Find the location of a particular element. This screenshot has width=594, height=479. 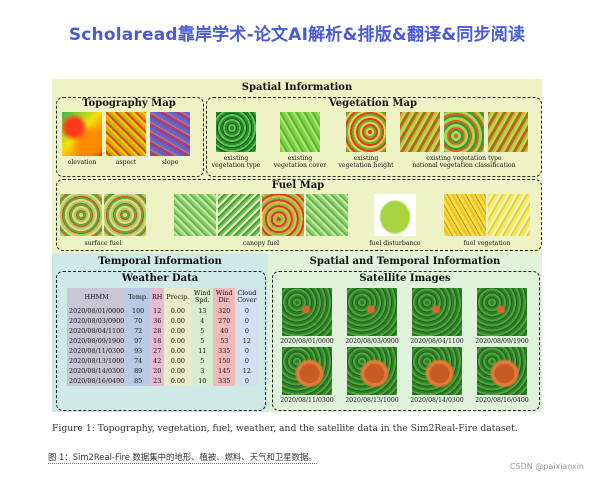

surface-fuel-label: surface fuel is located at coordinates (103, 243).